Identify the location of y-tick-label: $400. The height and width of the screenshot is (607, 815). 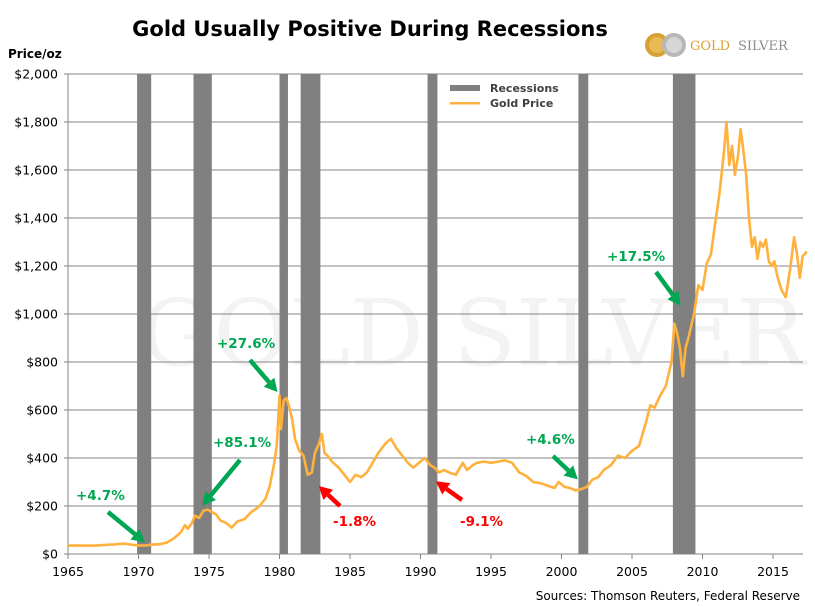
(42, 458).